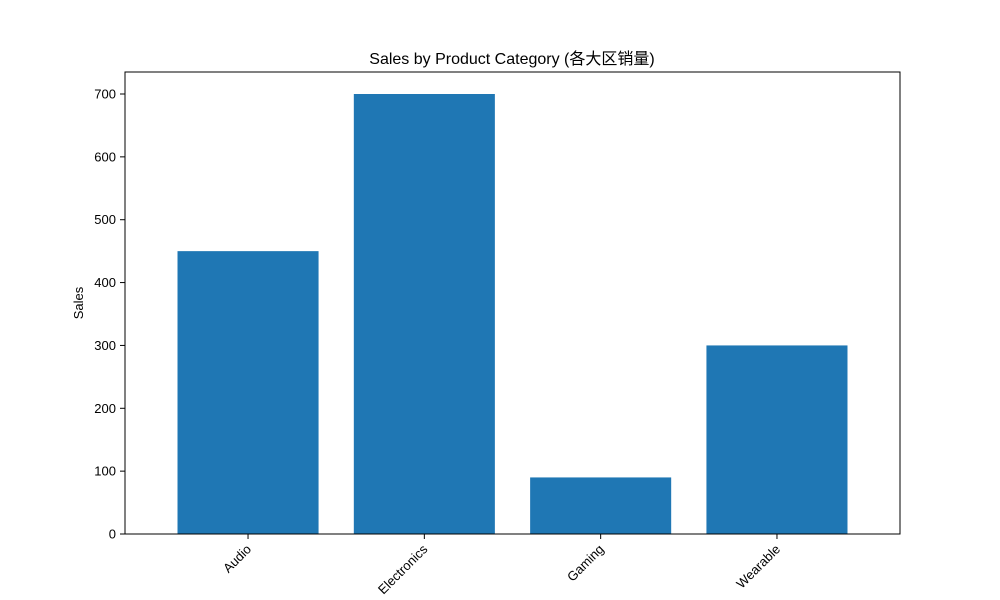  I want to click on bar-audio, so click(248, 392).